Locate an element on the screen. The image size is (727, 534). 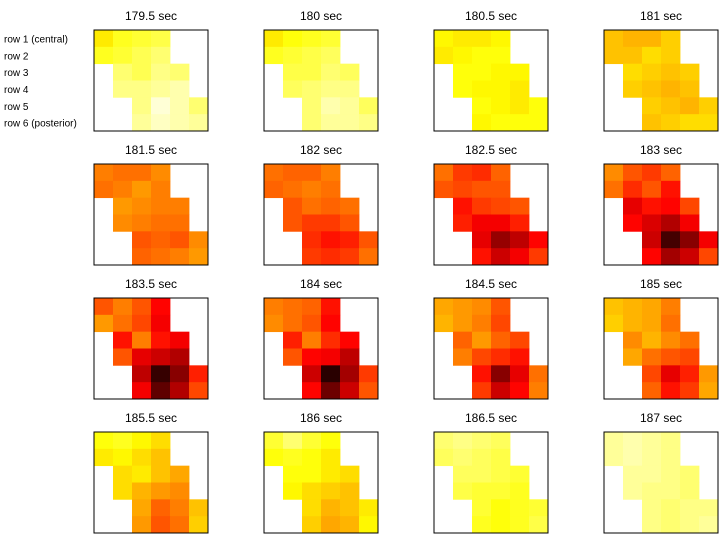
heatmap-panel: 185 sec is located at coordinates (661, 338).